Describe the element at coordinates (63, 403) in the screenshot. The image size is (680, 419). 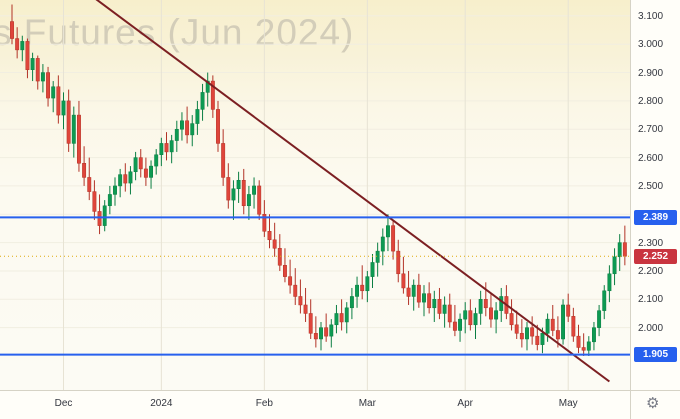
I see `time-tick-label: Dec` at that location.